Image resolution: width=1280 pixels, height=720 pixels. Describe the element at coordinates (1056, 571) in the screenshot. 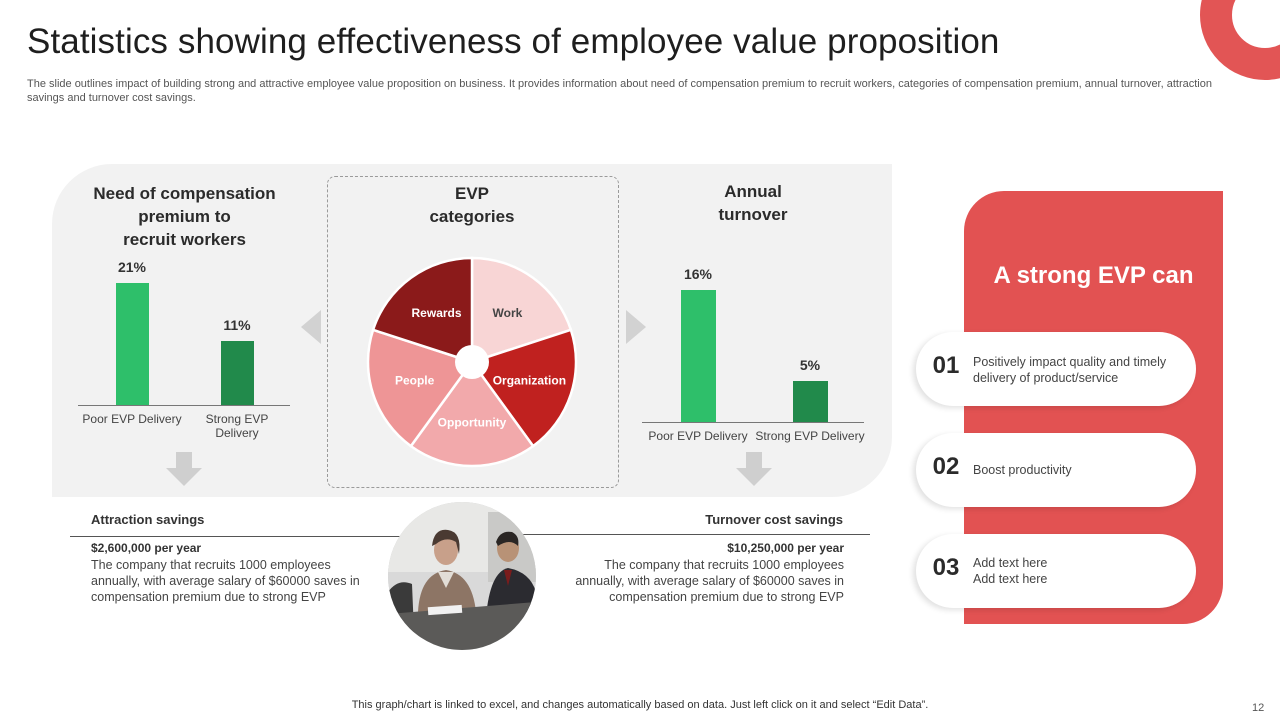

I see `evp-item-03: 03 Add text here Add text here` at that location.